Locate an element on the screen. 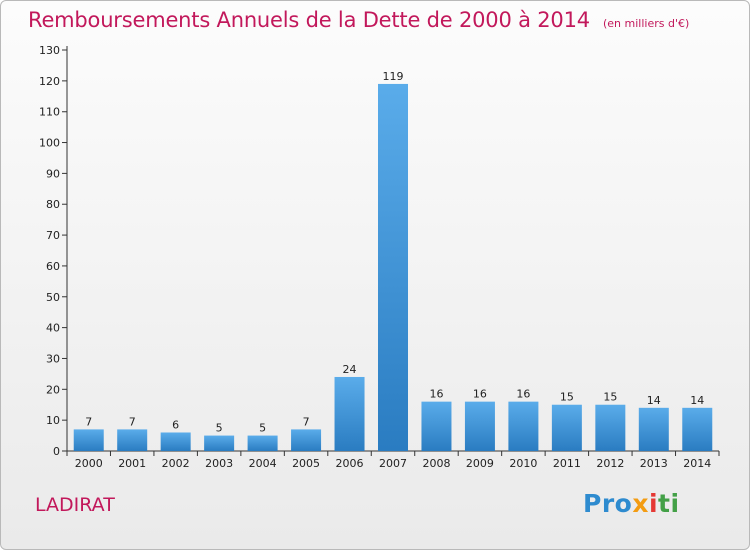 Image resolution: width=750 pixels, height=550 pixels. x-tick-label: 2011 is located at coordinates (567, 463).